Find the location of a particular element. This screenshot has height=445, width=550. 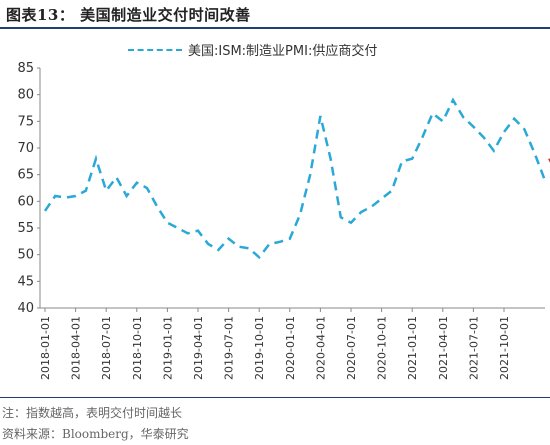

y-tick-label: 80 is located at coordinates (25, 95).